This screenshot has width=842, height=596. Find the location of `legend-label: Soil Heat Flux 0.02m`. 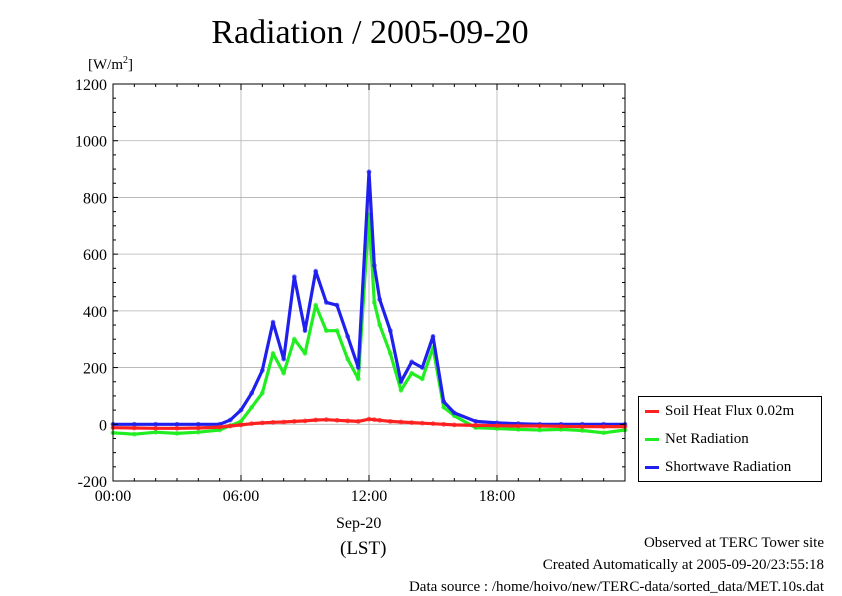

legend-label: Soil Heat Flux 0.02m is located at coordinates (730, 410).